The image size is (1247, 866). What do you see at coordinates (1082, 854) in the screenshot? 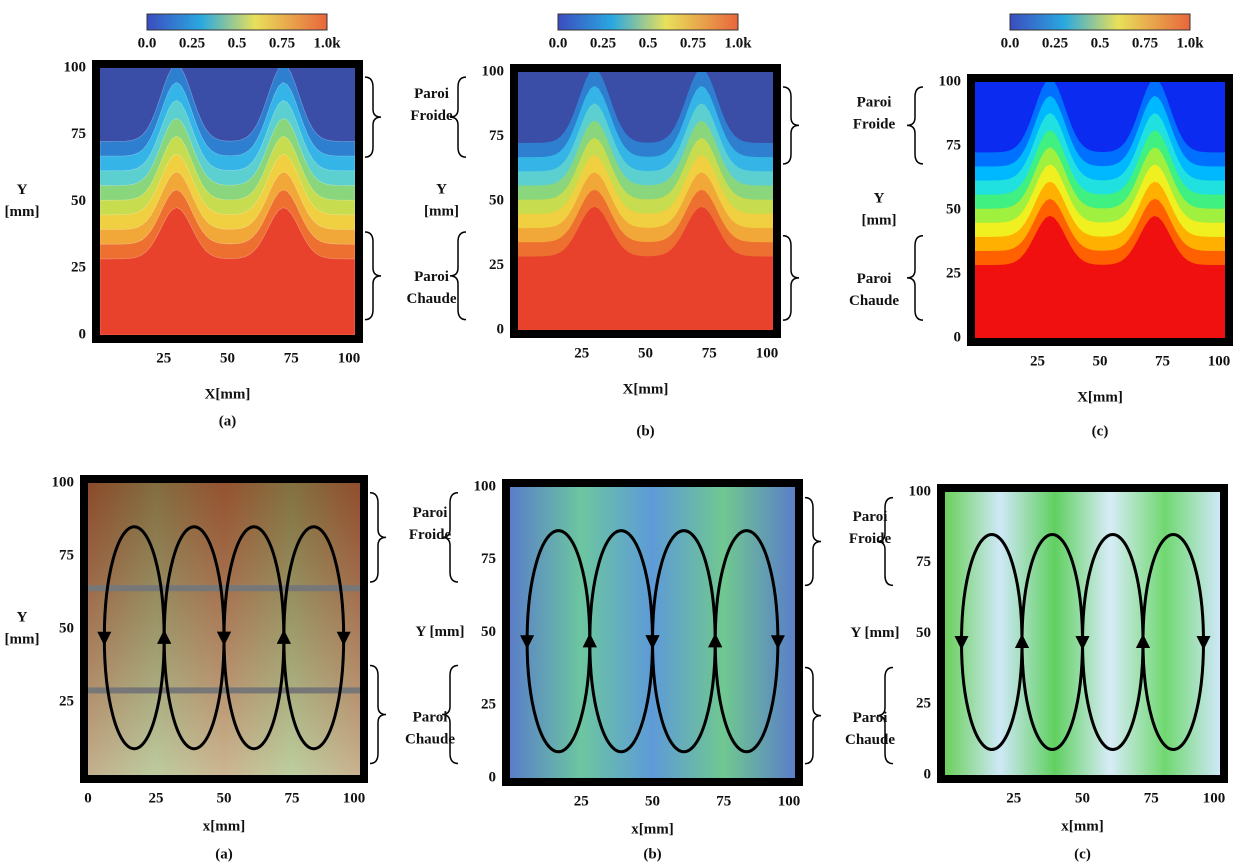
I see `caption: (c)` at bounding box center [1082, 854].